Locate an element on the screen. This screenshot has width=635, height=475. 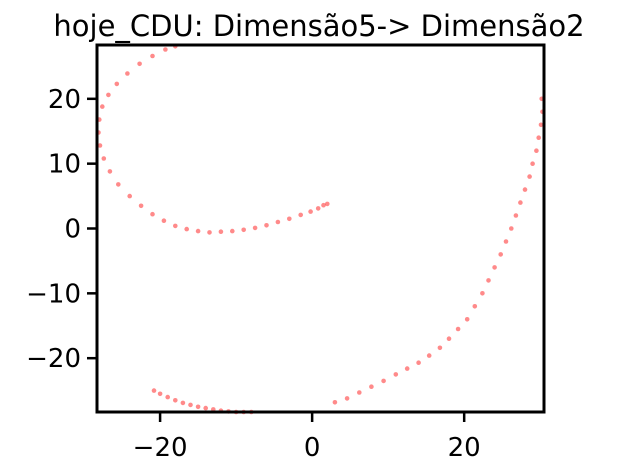
y-tick-label: −10 is located at coordinates (53, 294).